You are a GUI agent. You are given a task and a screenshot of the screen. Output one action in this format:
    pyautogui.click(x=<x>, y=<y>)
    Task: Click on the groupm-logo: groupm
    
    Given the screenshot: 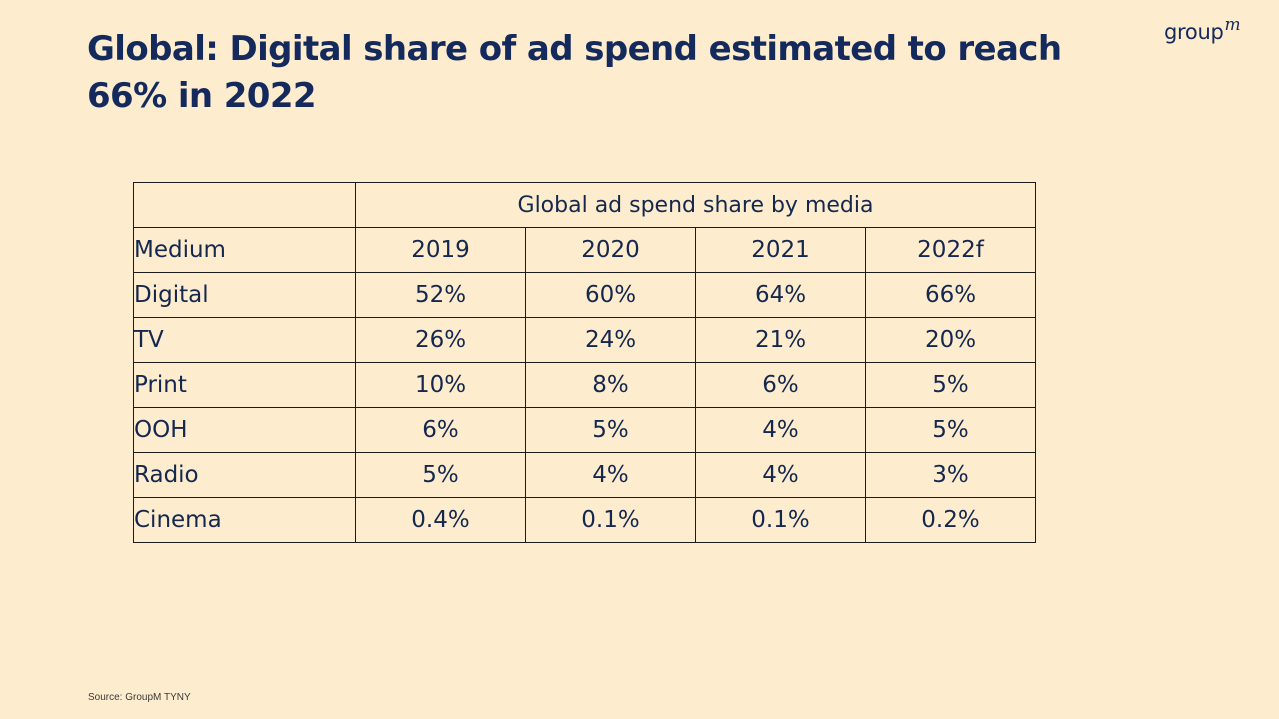 What is the action you would take?
    pyautogui.click(x=1202, y=29)
    